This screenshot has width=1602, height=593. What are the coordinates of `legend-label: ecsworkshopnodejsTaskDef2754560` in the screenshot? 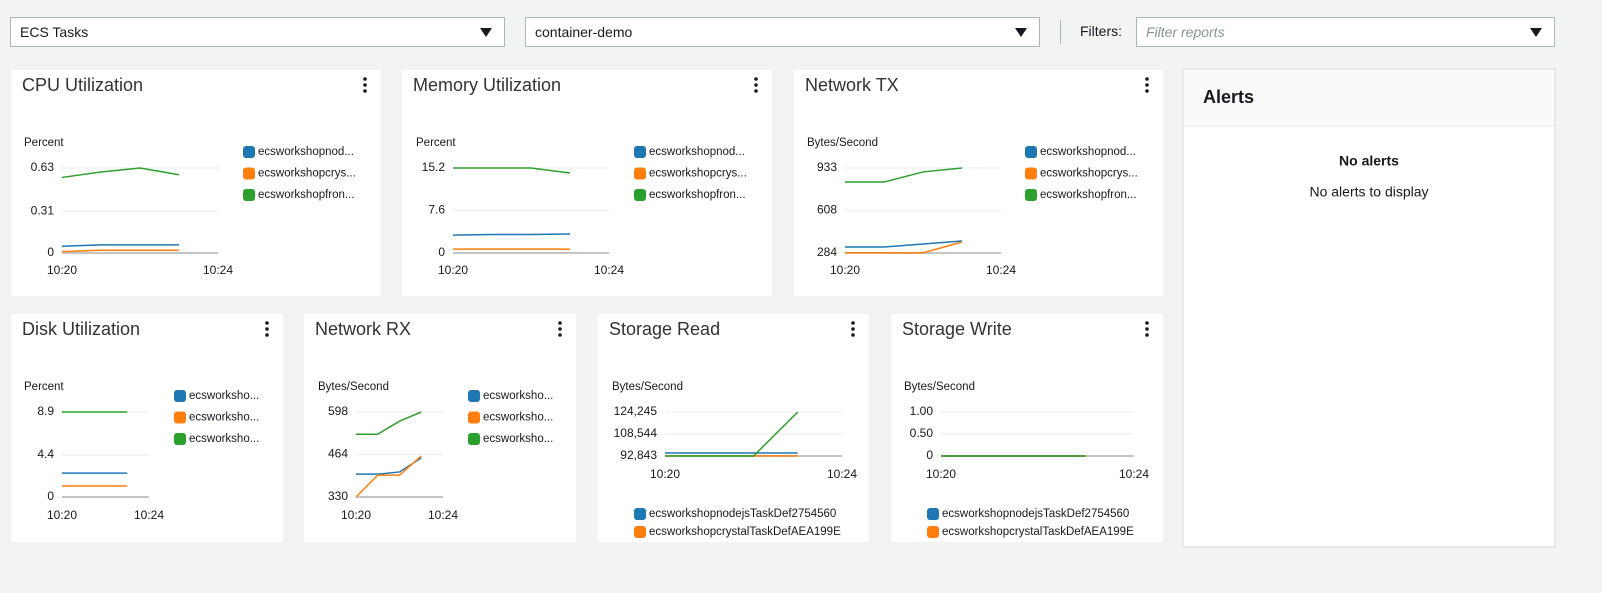 It's located at (1035, 514).